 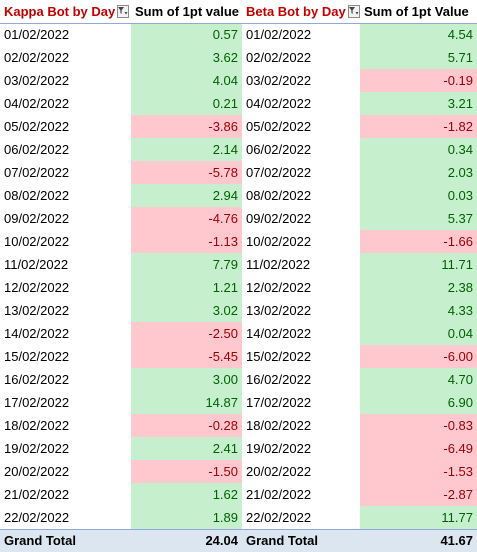 What do you see at coordinates (418, 494) in the screenshot?
I see `value-cell: -2.87` at bounding box center [418, 494].